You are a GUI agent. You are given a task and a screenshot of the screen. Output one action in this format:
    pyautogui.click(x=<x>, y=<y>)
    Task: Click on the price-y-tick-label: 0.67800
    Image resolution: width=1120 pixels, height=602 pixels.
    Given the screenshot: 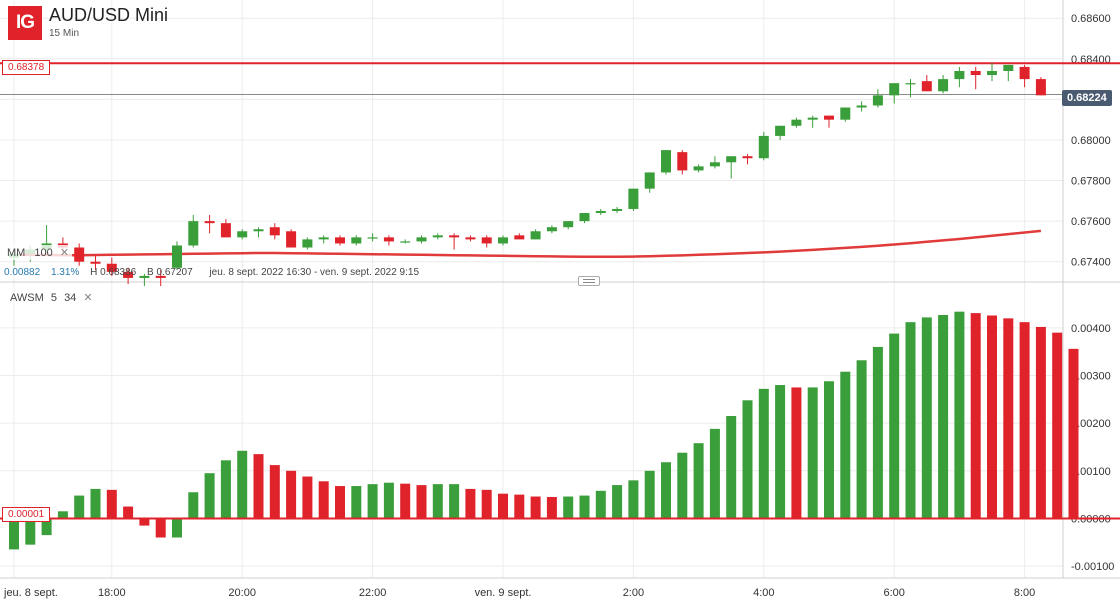 What is the action you would take?
    pyautogui.click(x=1091, y=182)
    